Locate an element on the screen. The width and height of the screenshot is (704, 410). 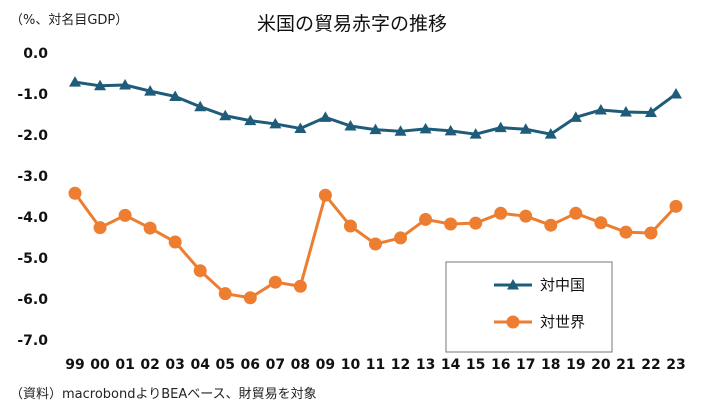
y-tick-label: -7.0 is located at coordinates (32, 341).